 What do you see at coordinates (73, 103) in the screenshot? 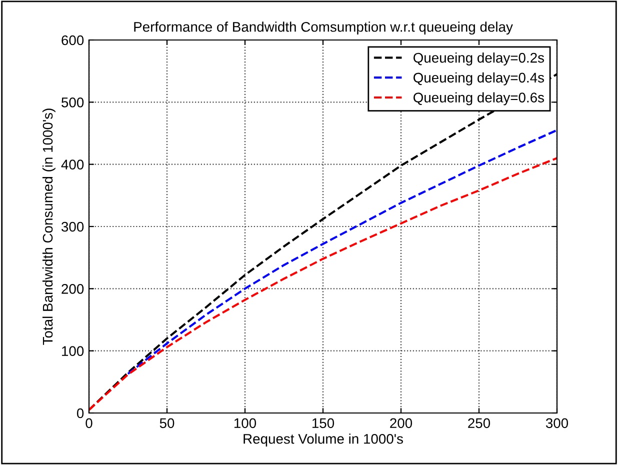
I see `y-tick-label: 500` at bounding box center [73, 103].